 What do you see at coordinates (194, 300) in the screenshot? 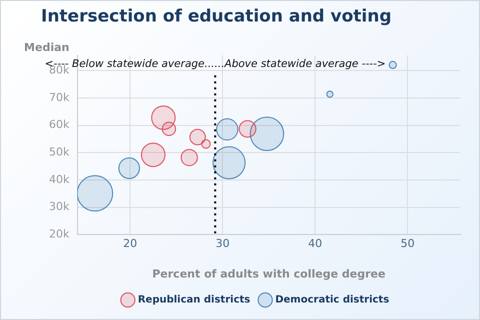
I see `legend-label: Republican districts` at bounding box center [194, 300].